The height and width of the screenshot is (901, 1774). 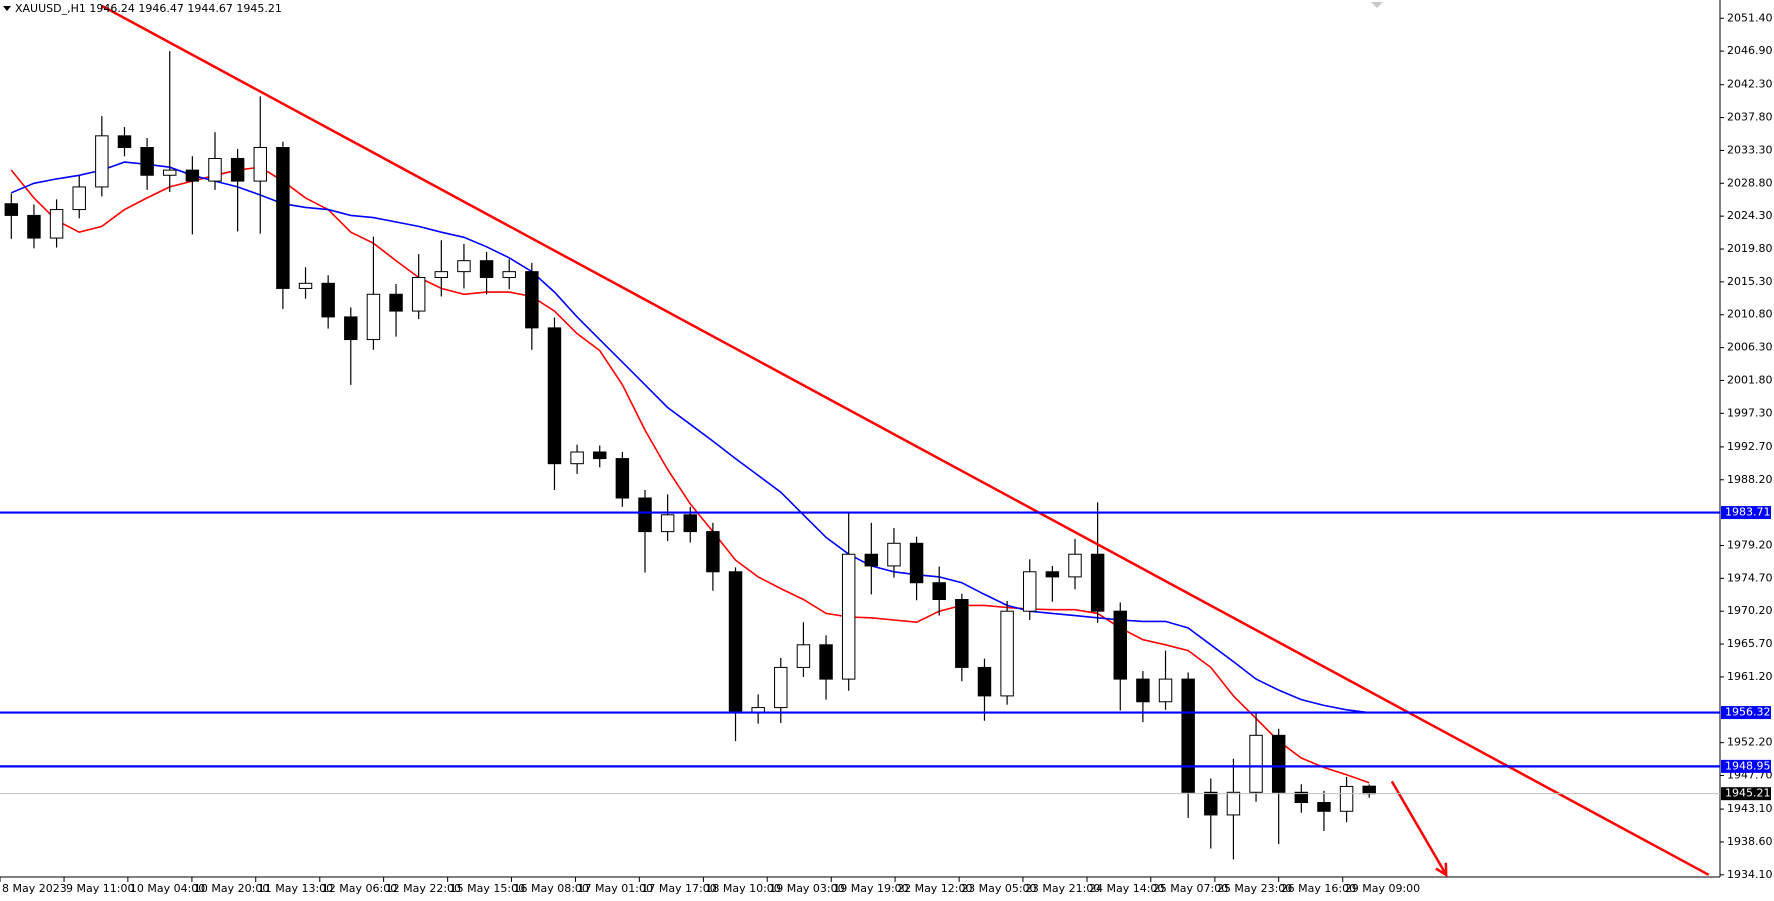 What do you see at coordinates (167, 888) in the screenshot?
I see `x-tick-label: 10 May 04:00` at bounding box center [167, 888].